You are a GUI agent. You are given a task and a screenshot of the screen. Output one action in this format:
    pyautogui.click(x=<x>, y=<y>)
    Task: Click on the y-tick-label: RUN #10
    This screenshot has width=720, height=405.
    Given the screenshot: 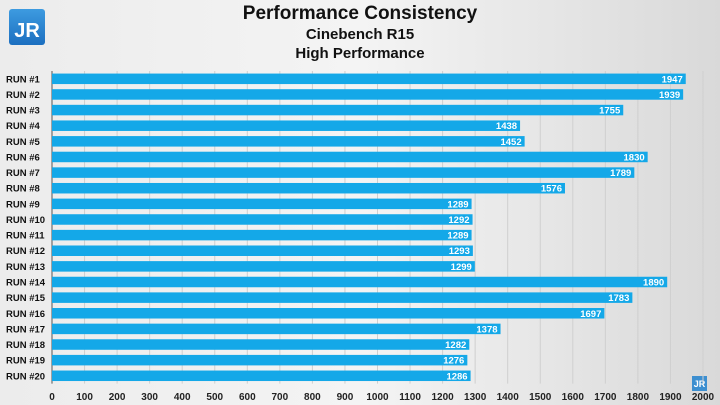 What is the action you would take?
    pyautogui.click(x=25, y=220)
    